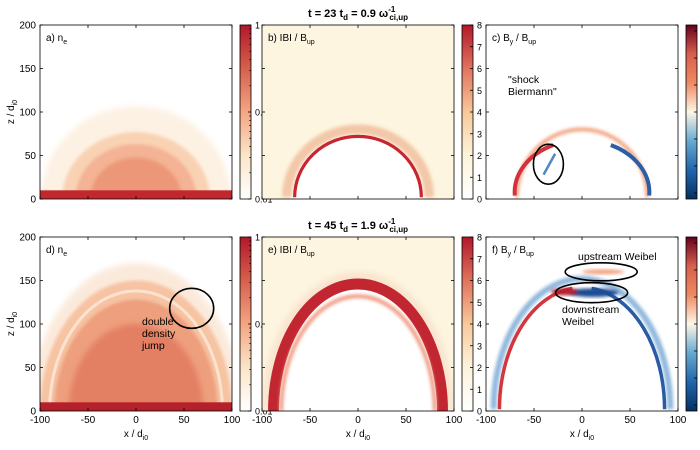 This screenshot has width=700, height=450. I want to click on annotation-text: double, so click(158, 322).